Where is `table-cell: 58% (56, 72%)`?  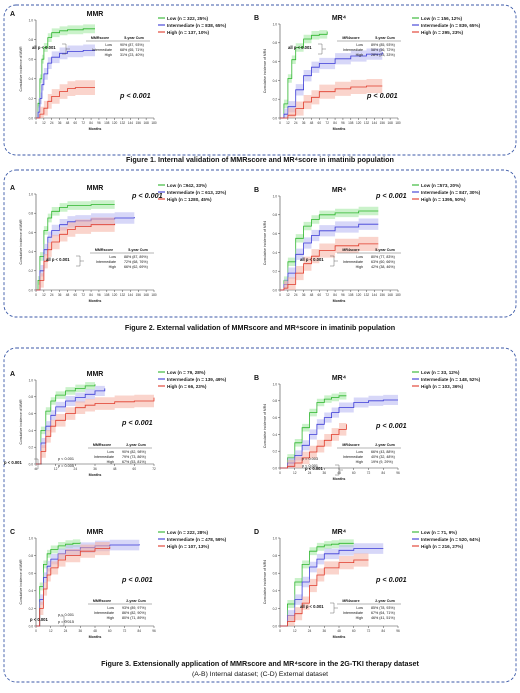 table-cell: 58% (56, 72%) is located at coordinates (383, 50).